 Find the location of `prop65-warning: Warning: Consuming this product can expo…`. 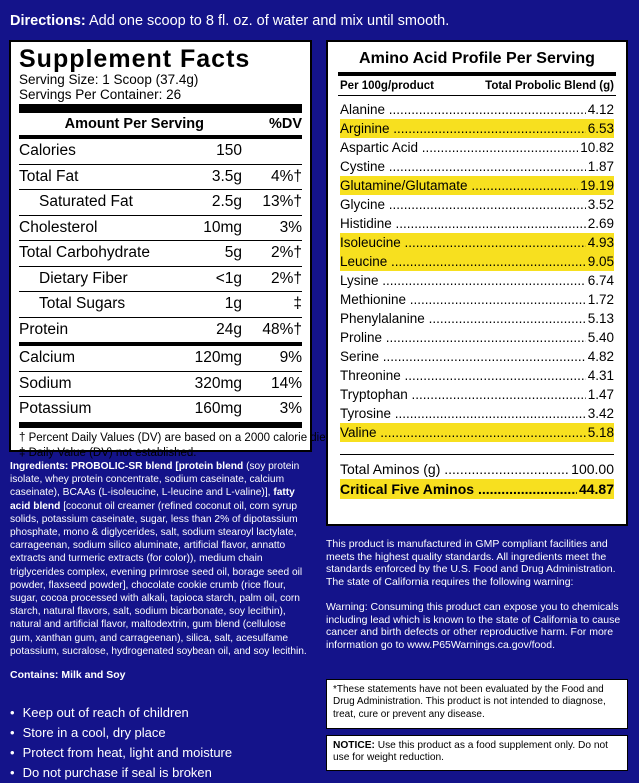

prop65-warning: Warning: Consuming this product can expo… is located at coordinates (473, 626).